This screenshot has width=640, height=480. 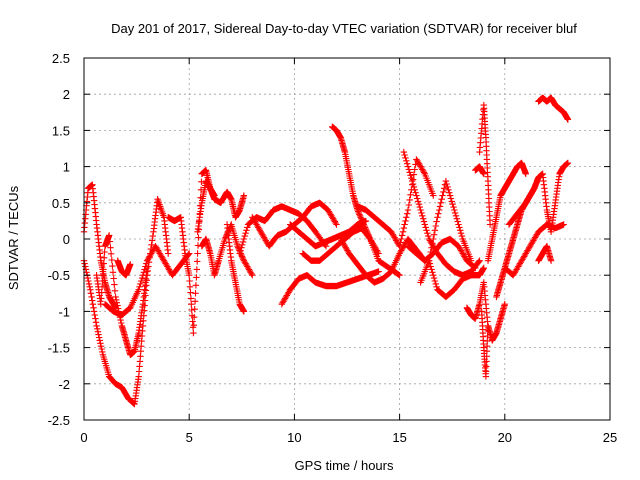 What do you see at coordinates (59, 275) in the screenshot?
I see `y-tick-label: -0.5` at bounding box center [59, 275].